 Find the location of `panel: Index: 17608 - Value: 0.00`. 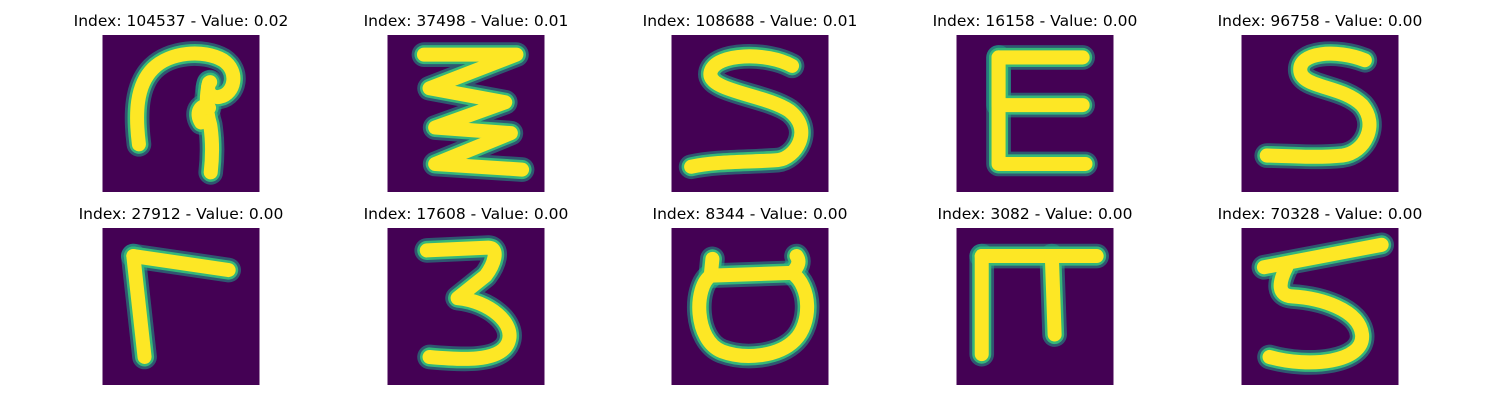

panel: Index: 17608 - Value: 0.00 is located at coordinates (466, 289).